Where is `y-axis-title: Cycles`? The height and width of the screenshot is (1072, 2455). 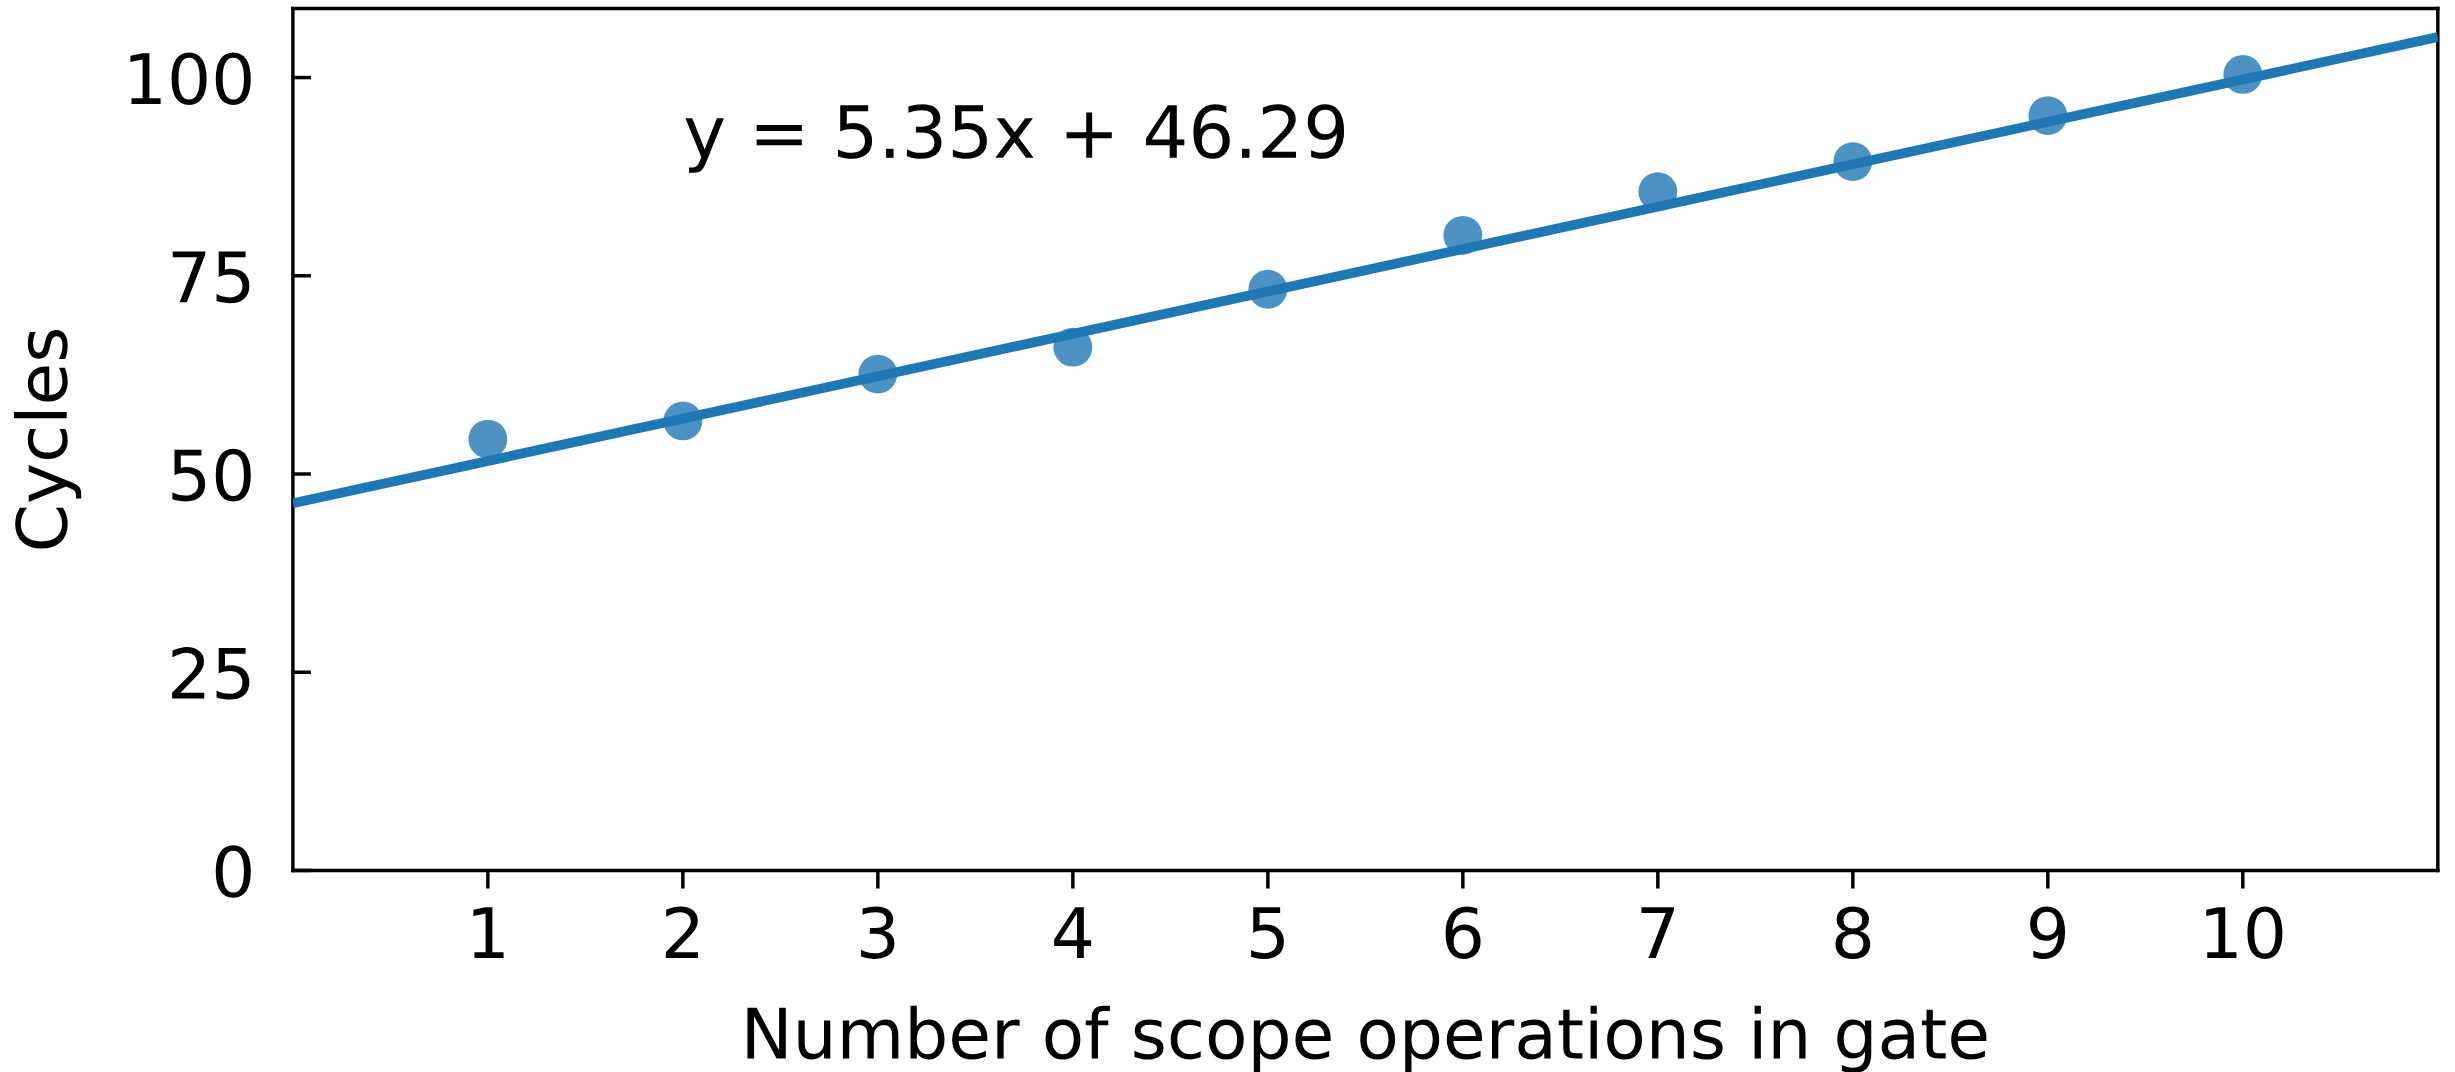
y-axis-title: Cycles is located at coordinates (47, 439).